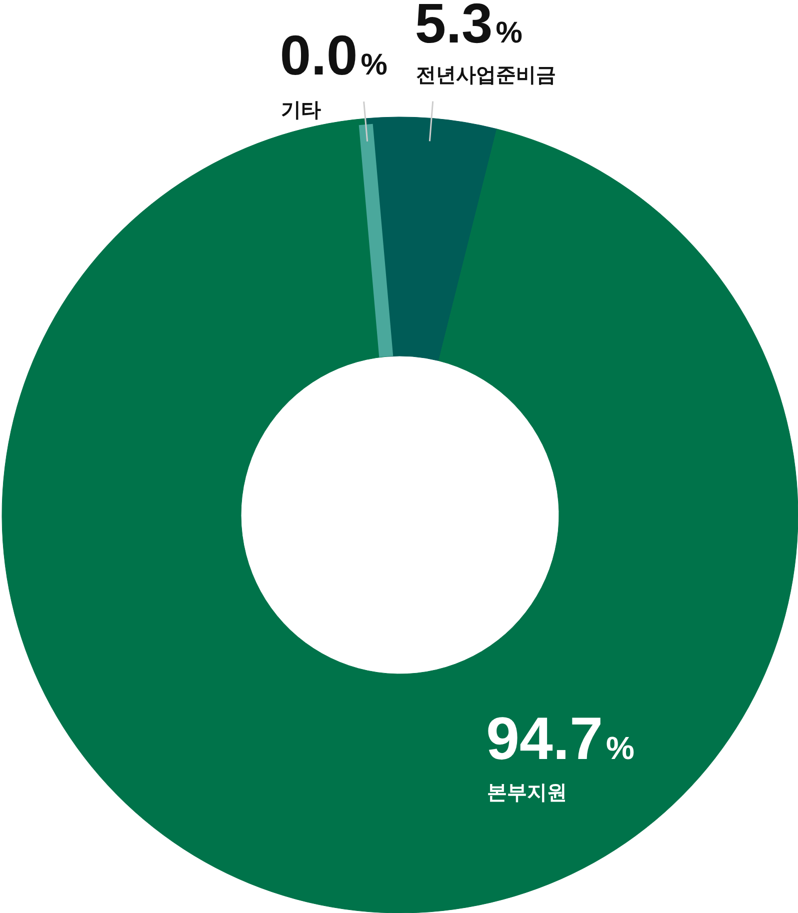 The width and height of the screenshot is (798, 913). What do you see at coordinates (334, 55) in the screenshot?
I see `data-label: 0.0%` at bounding box center [334, 55].